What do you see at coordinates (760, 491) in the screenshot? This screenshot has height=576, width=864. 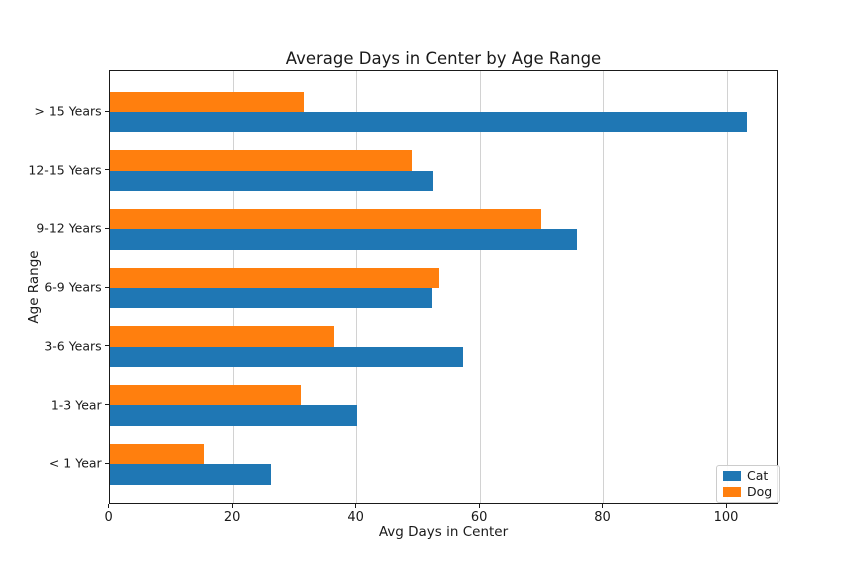 I see `legend-label-dog: Dog` at bounding box center [760, 491].